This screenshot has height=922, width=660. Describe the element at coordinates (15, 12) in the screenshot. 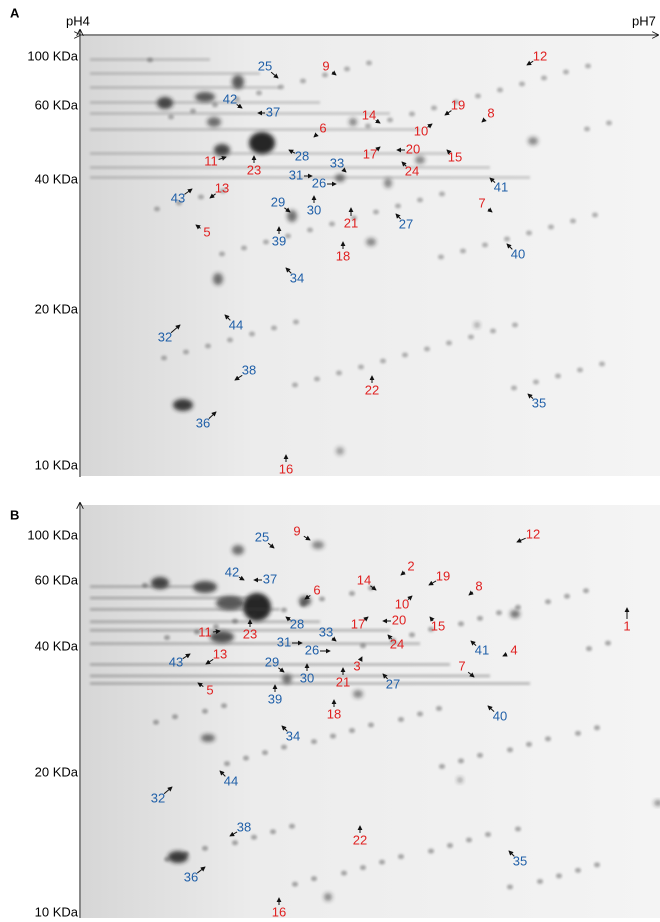

I see `panel-label: A` at that location.